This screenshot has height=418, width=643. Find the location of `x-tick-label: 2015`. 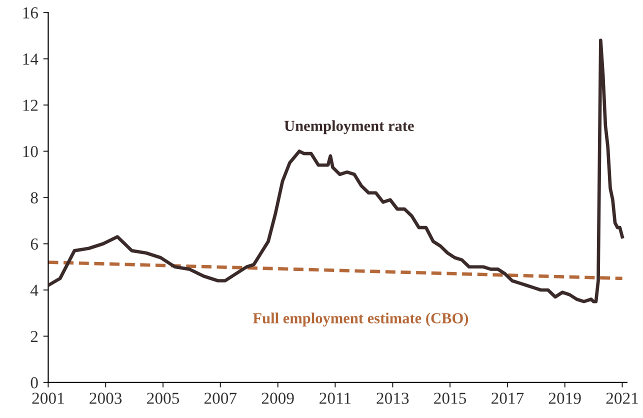

x-tick-label: 2015 is located at coordinates (450, 398).